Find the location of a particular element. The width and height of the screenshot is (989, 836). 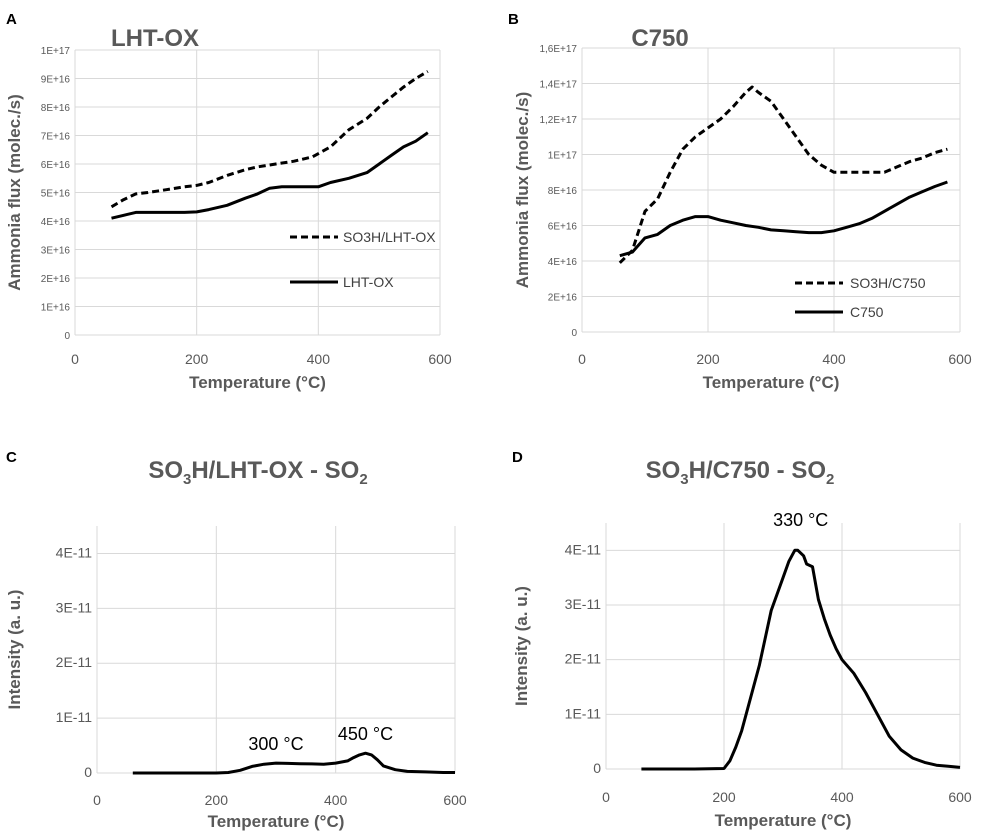

y-tick-label: 3E+16 is located at coordinates (56, 251).